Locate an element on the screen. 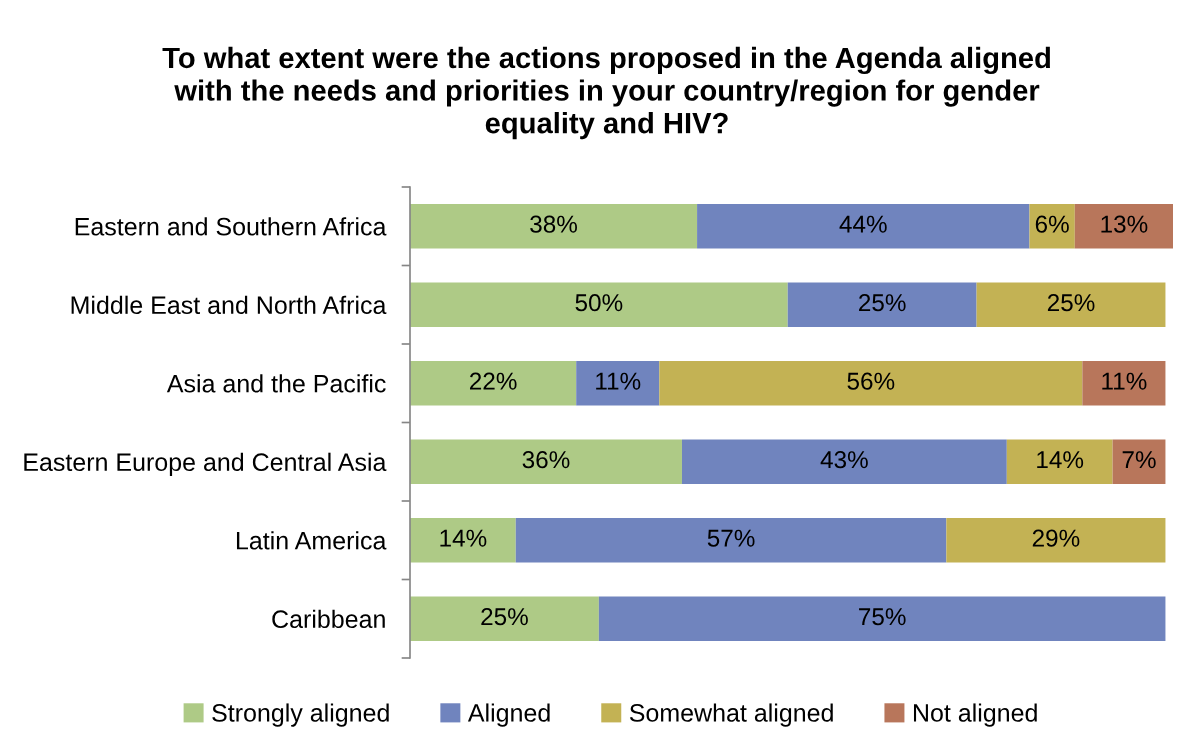 Image resolution: width=1192 pixels, height=750 pixels. data-label: 6% is located at coordinates (1052, 224).